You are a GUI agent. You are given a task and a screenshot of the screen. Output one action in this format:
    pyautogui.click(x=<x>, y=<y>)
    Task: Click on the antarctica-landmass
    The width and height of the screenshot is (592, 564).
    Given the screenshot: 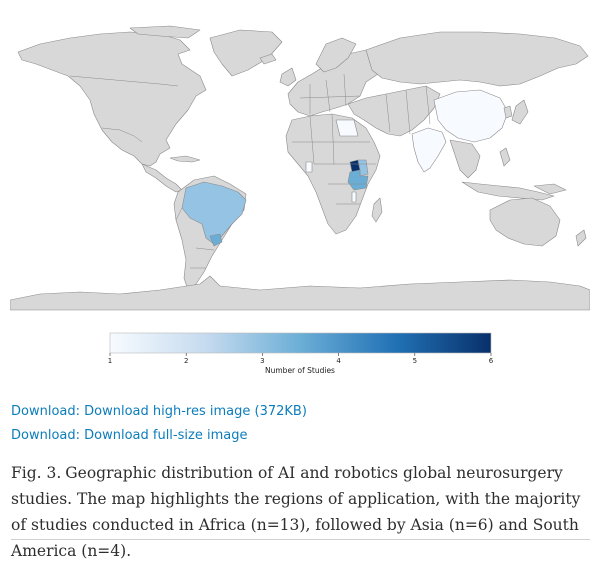 What is the action you would take?
    pyautogui.click(x=300, y=293)
    